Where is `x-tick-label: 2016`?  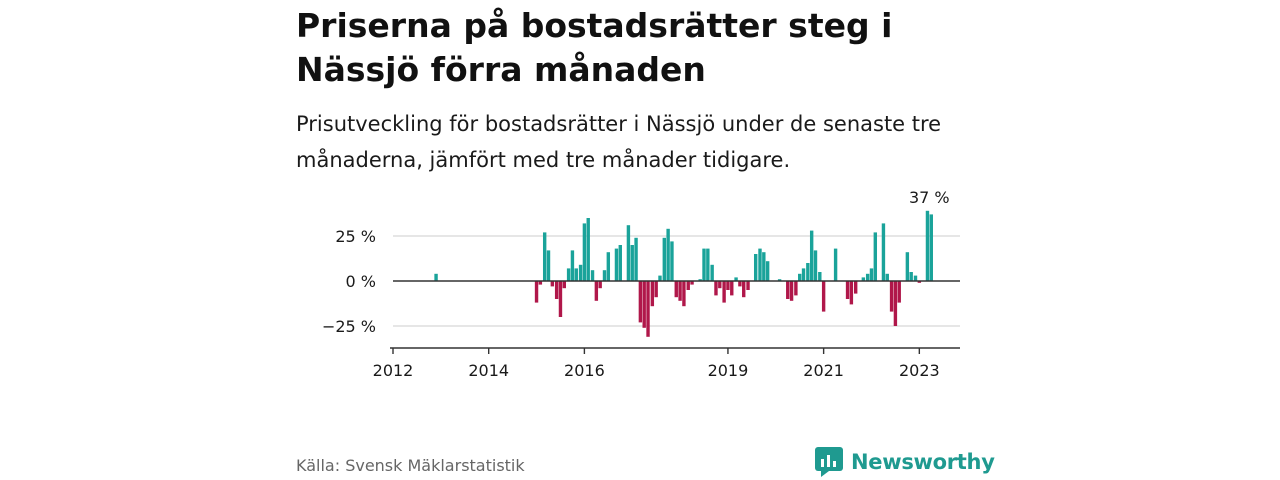
x-tick-label: 2016 is located at coordinates (584, 370).